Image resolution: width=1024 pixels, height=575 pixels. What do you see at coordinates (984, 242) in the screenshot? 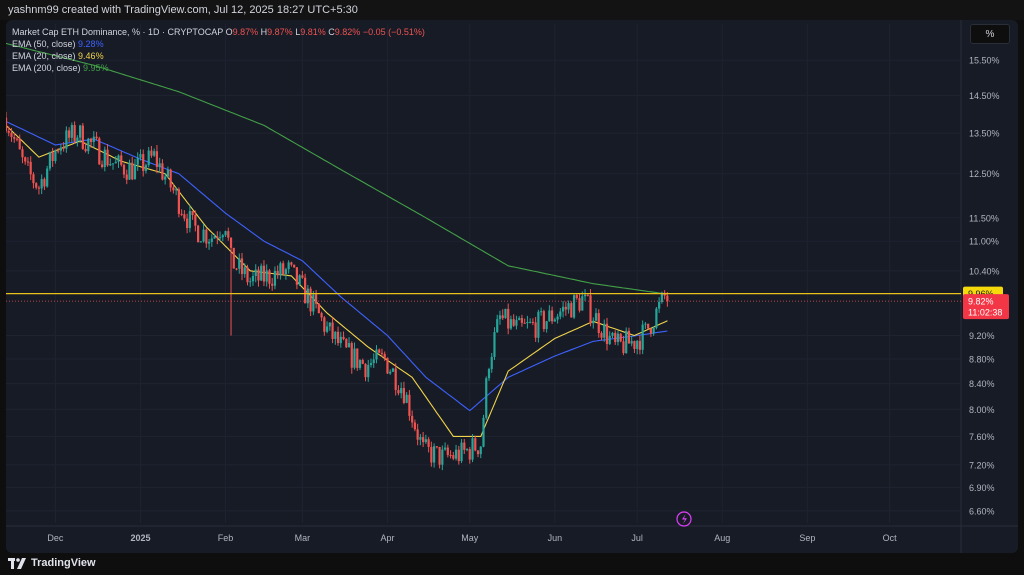
I see `price-tick-label: 11.00%` at bounding box center [984, 242].